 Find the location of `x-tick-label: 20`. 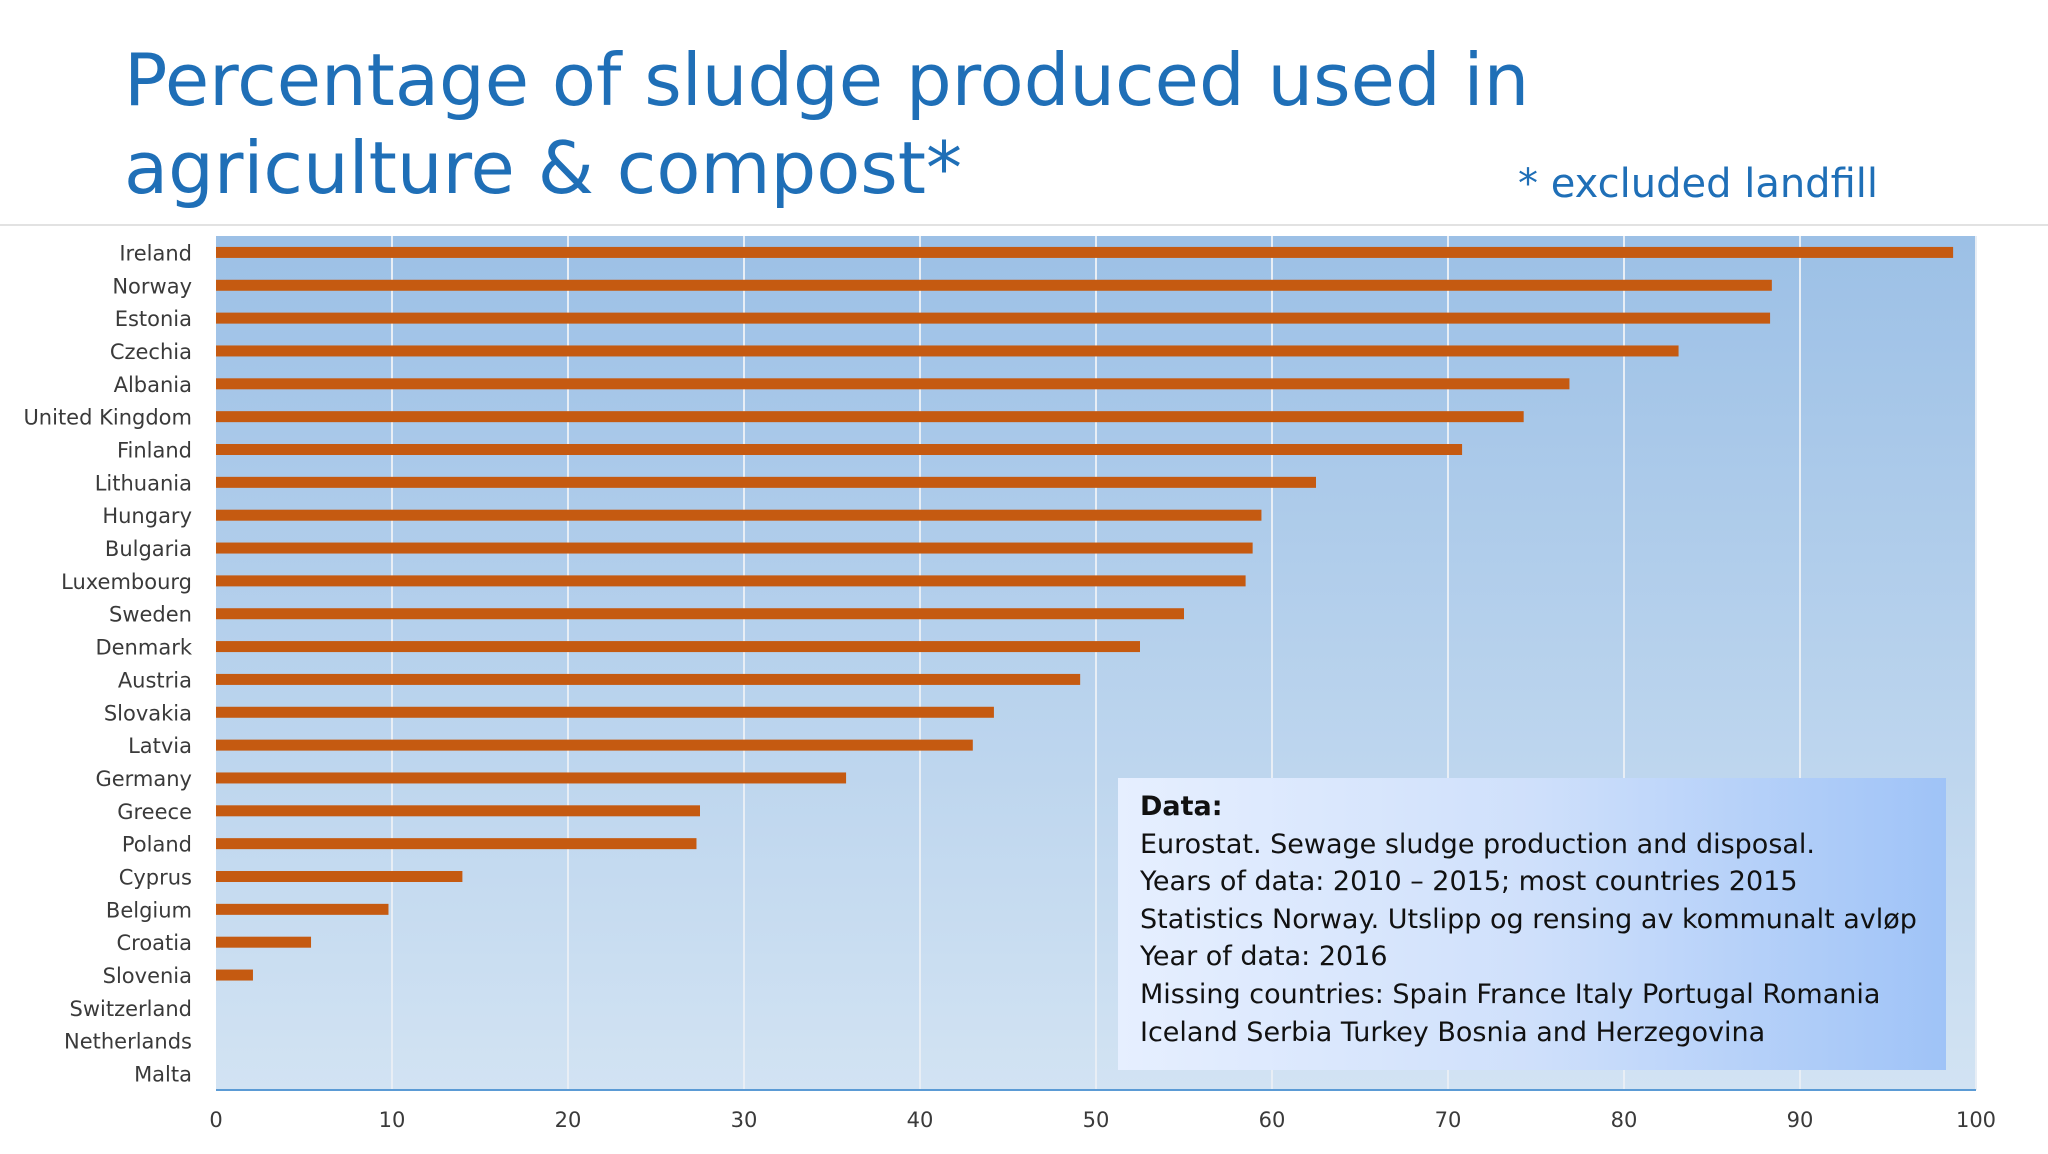

x-tick-label: 20 is located at coordinates (568, 1120).